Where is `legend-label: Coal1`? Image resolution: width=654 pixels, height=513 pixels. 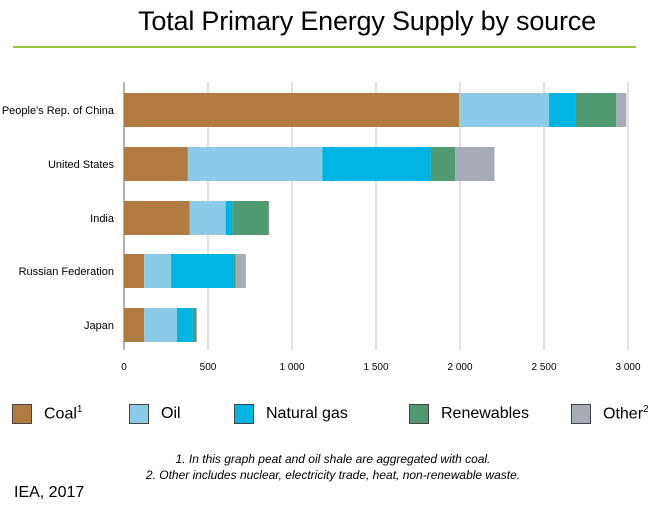
legend-label: Coal1 is located at coordinates (63, 413).